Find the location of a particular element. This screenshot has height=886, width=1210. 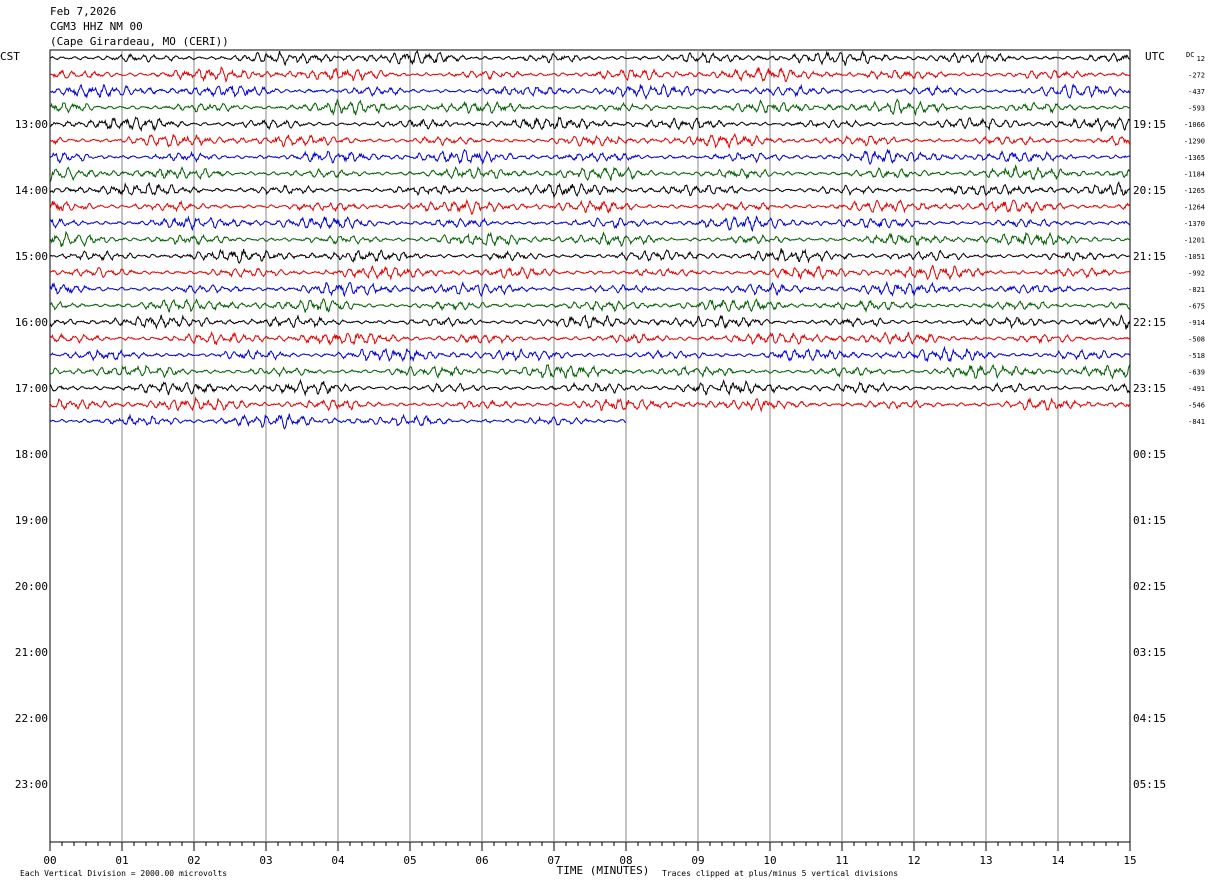

right-hour-label: 19:15 is located at coordinates (1149, 124).